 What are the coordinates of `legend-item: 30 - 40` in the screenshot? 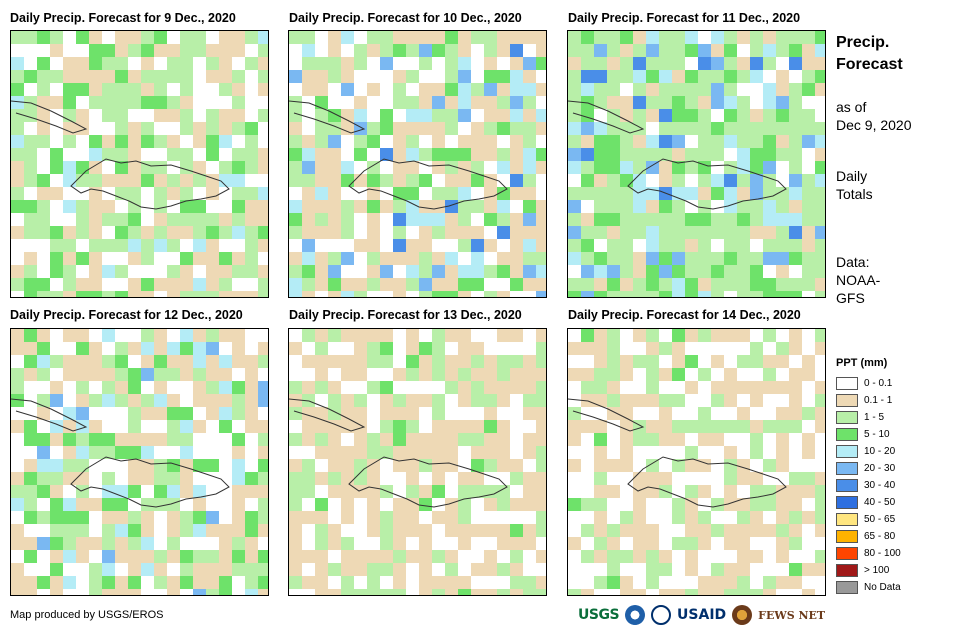 It's located at (868, 485).